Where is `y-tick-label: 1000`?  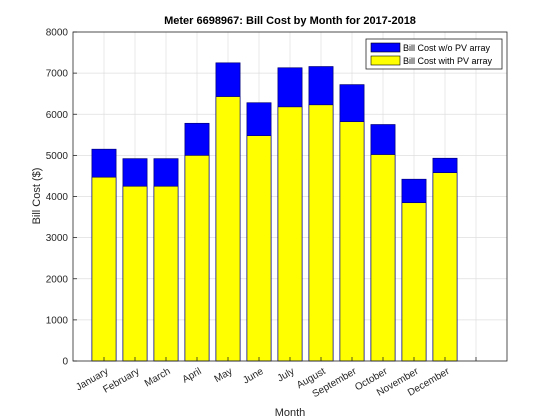 y-tick-label: 1000 is located at coordinates (57, 320).